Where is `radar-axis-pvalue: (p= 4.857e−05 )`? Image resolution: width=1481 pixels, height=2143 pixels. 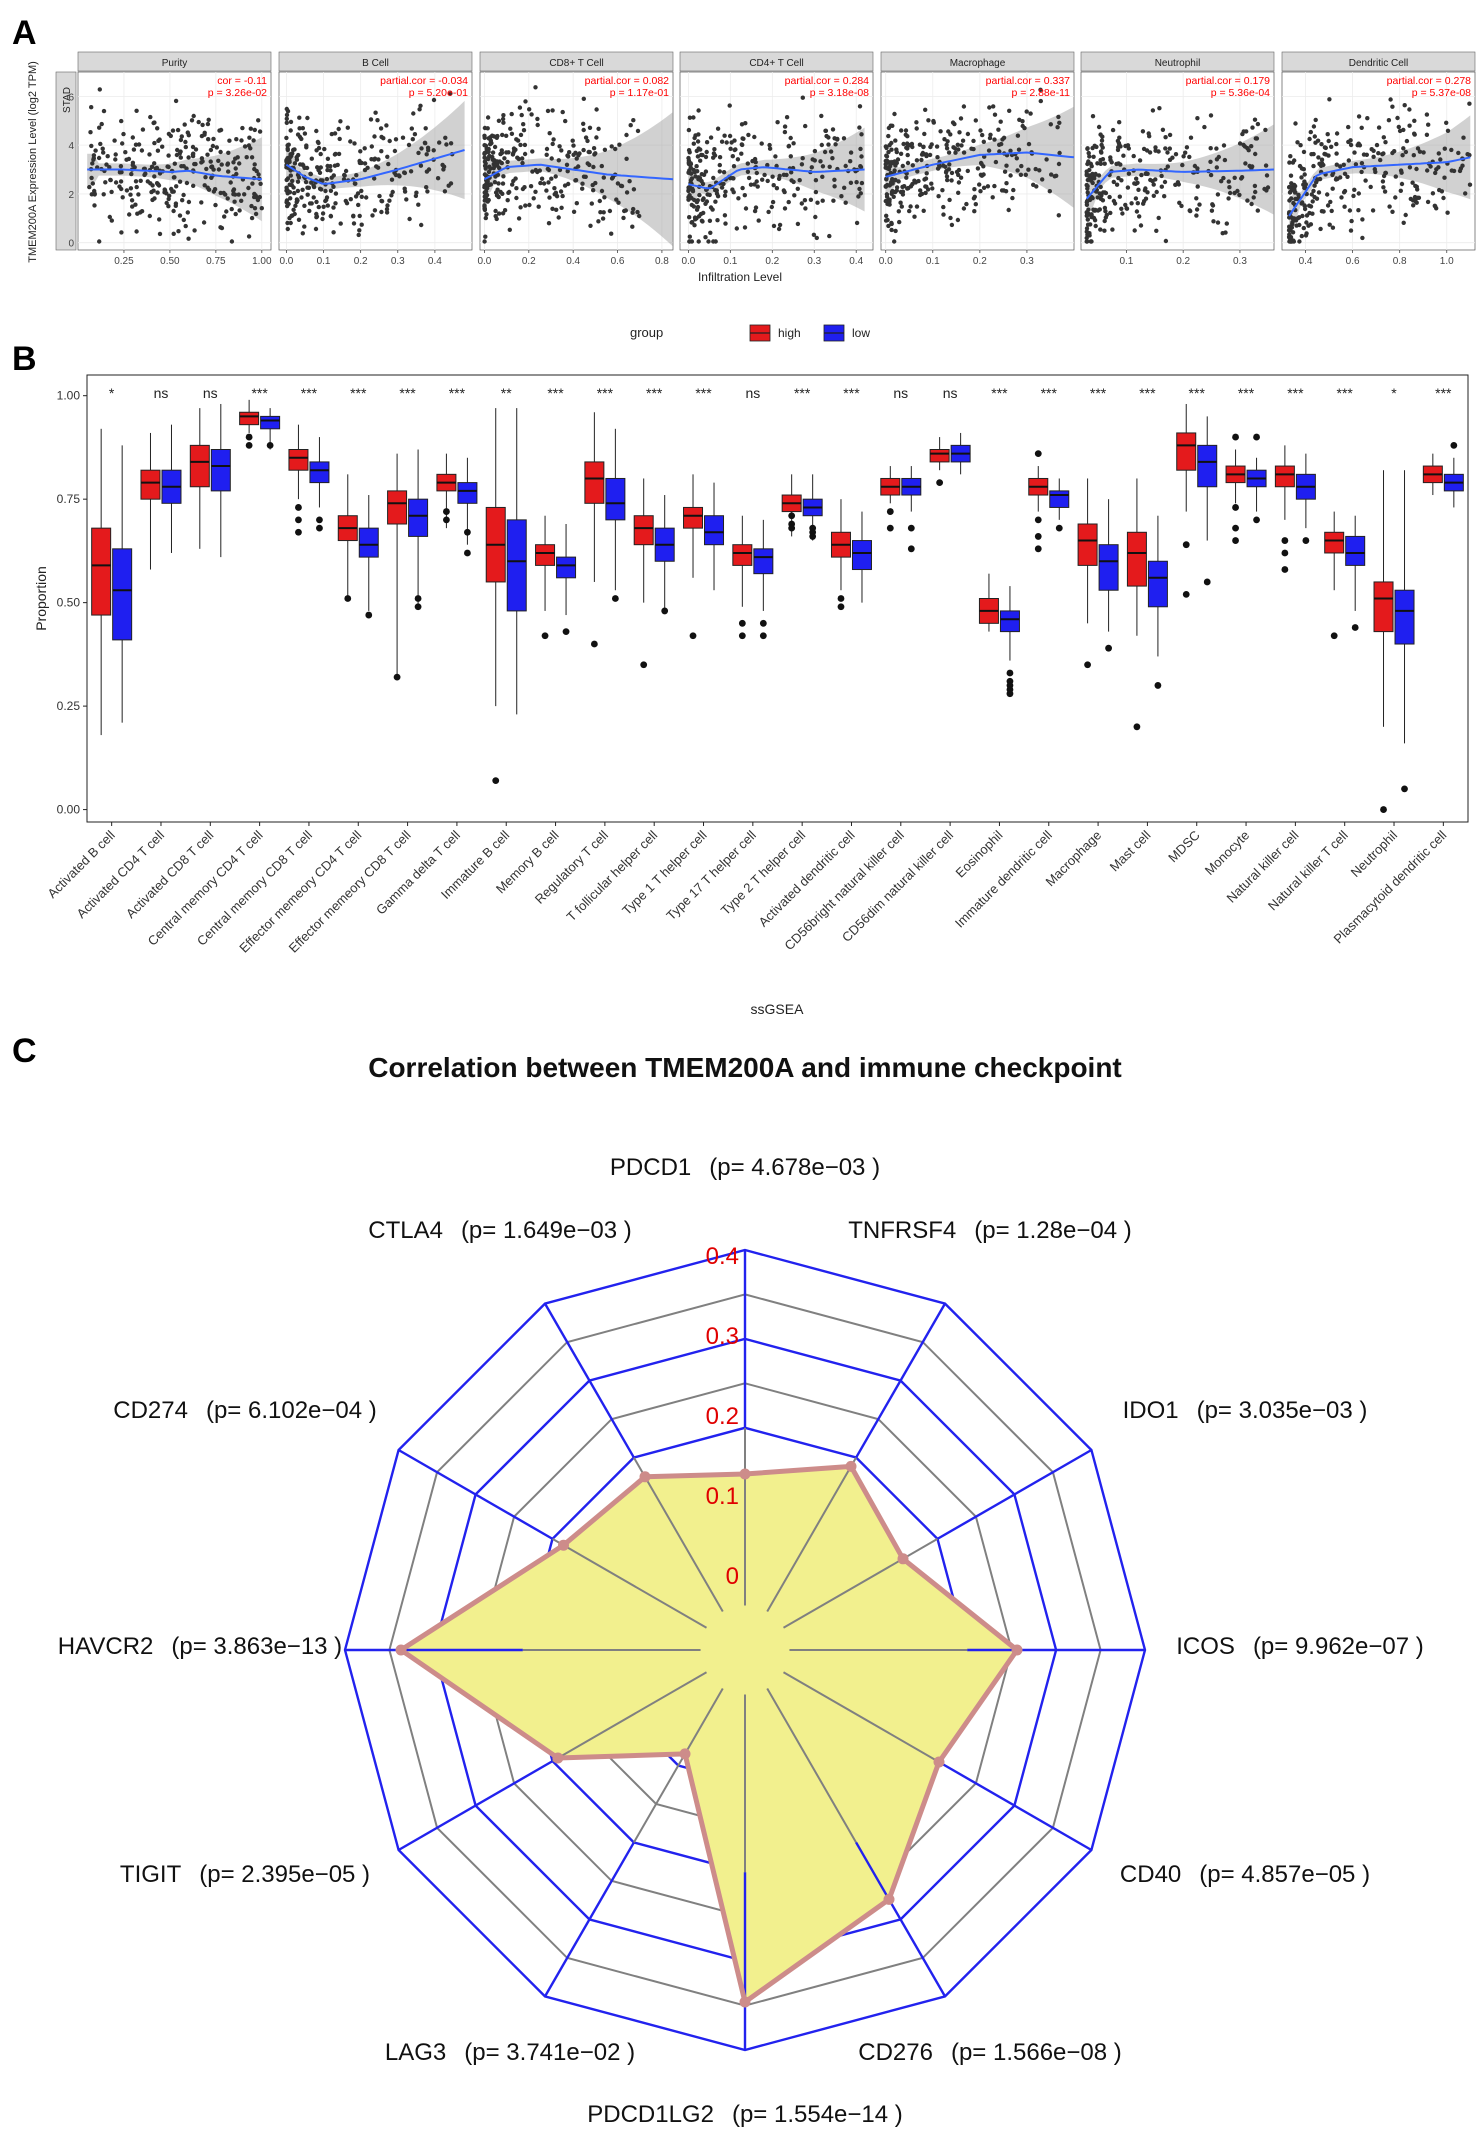 radar-axis-pvalue: (p= 4.857e−05 ) is located at coordinates (1284, 1874).